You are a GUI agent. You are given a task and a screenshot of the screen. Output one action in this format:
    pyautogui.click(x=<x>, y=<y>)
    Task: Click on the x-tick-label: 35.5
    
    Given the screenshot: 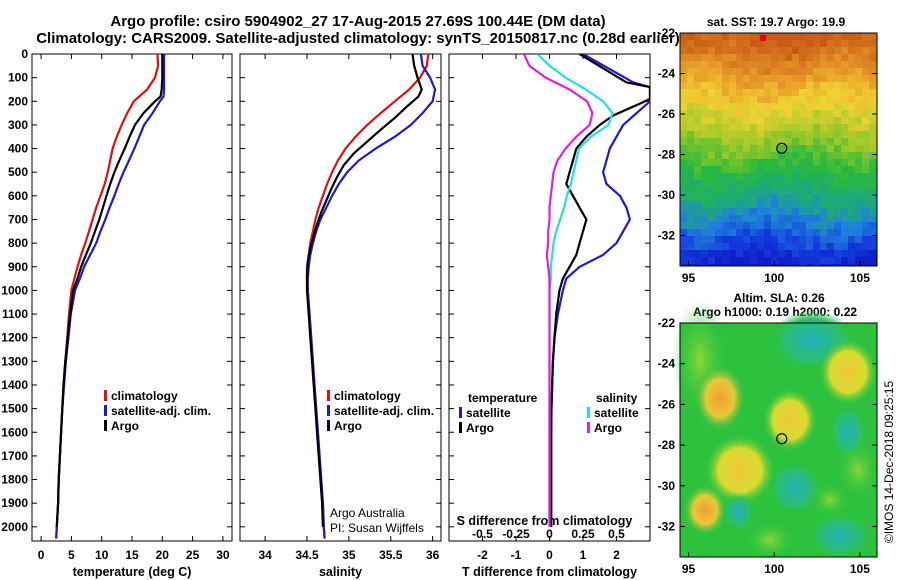 What is the action you would take?
    pyautogui.click(x=391, y=555)
    